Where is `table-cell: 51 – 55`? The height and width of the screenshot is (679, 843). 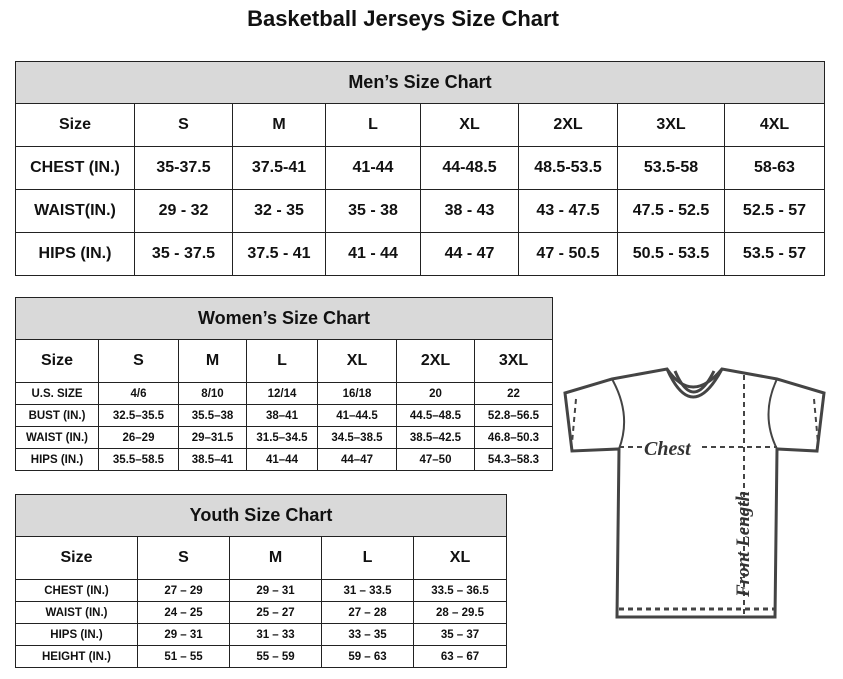 table-cell: 51 – 55 is located at coordinates (183, 656).